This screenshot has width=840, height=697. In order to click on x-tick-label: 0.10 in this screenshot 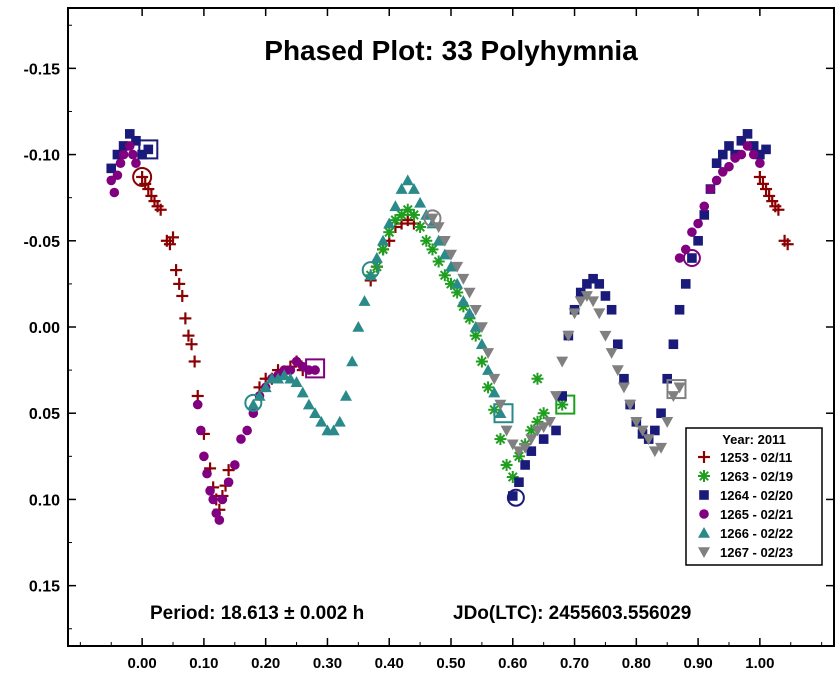, I will do `click(203, 663)`.